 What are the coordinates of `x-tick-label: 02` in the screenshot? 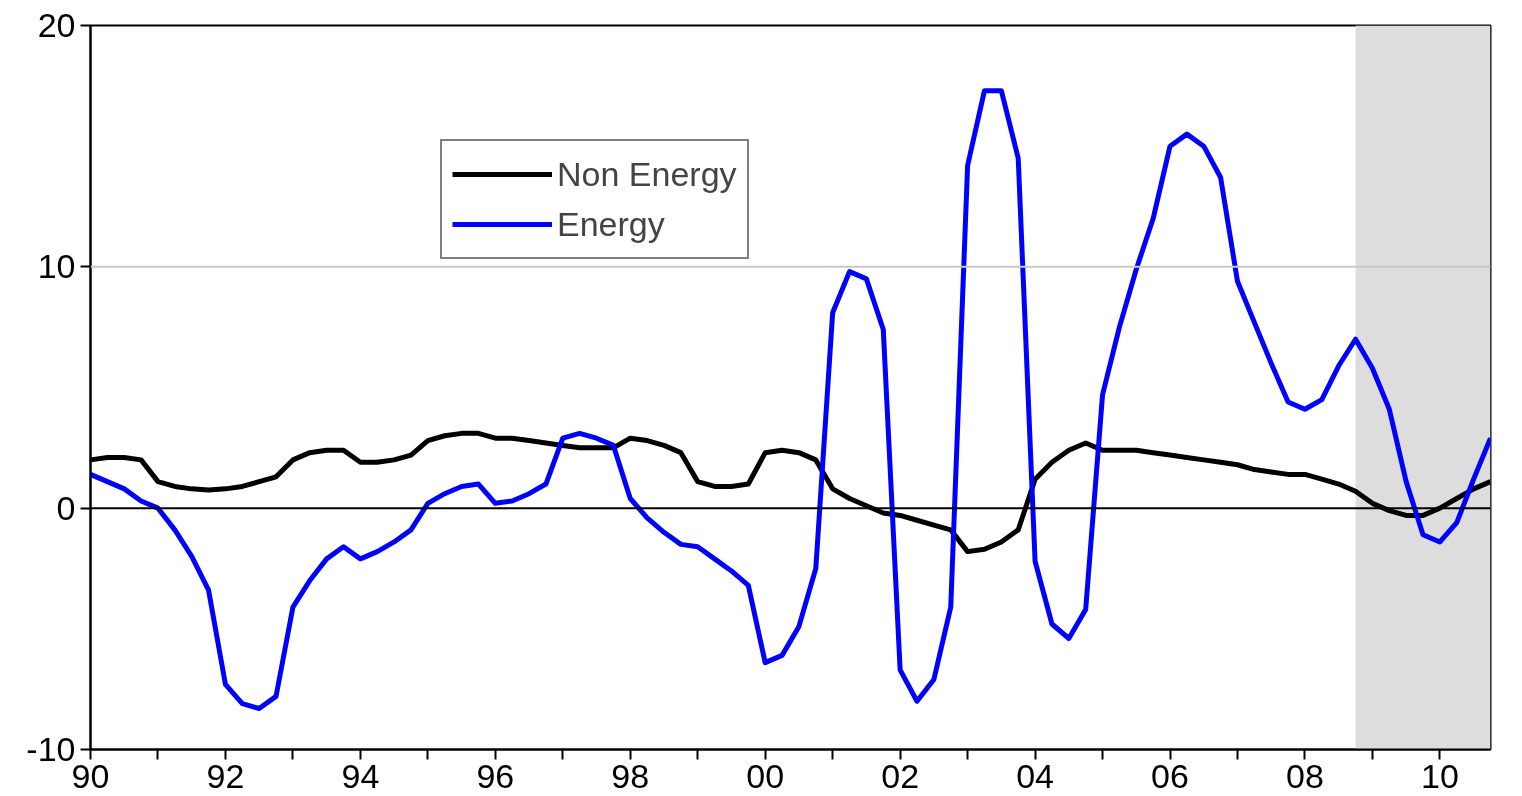 It's located at (900, 775).